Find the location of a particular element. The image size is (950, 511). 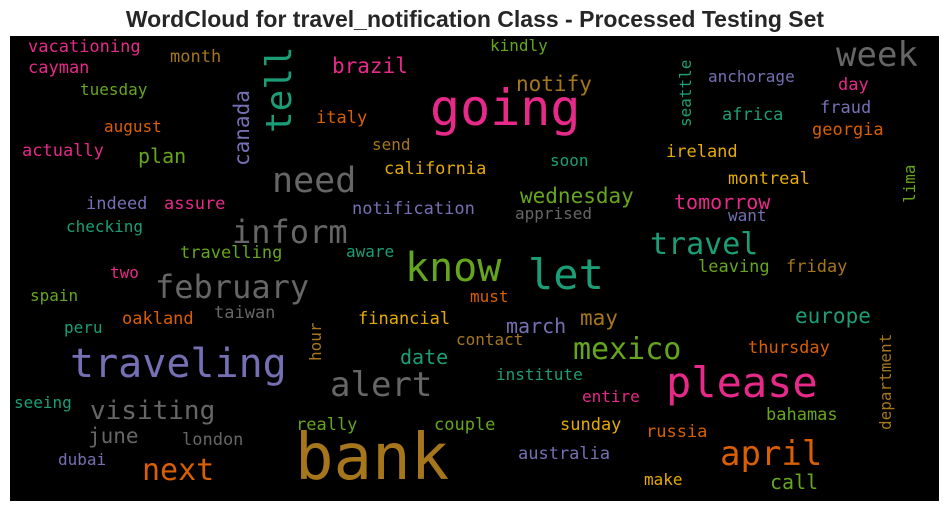

word-bahamas: bahamas is located at coordinates (802, 415).